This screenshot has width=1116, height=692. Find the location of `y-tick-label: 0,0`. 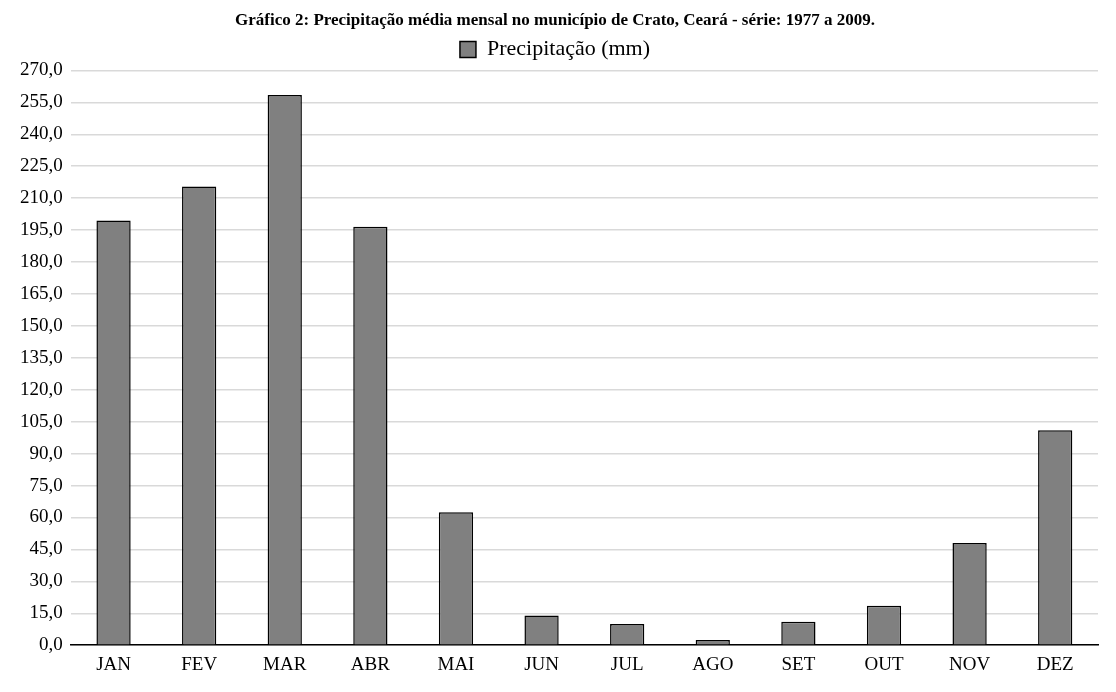

y-tick-label: 0,0 is located at coordinates (51, 644).